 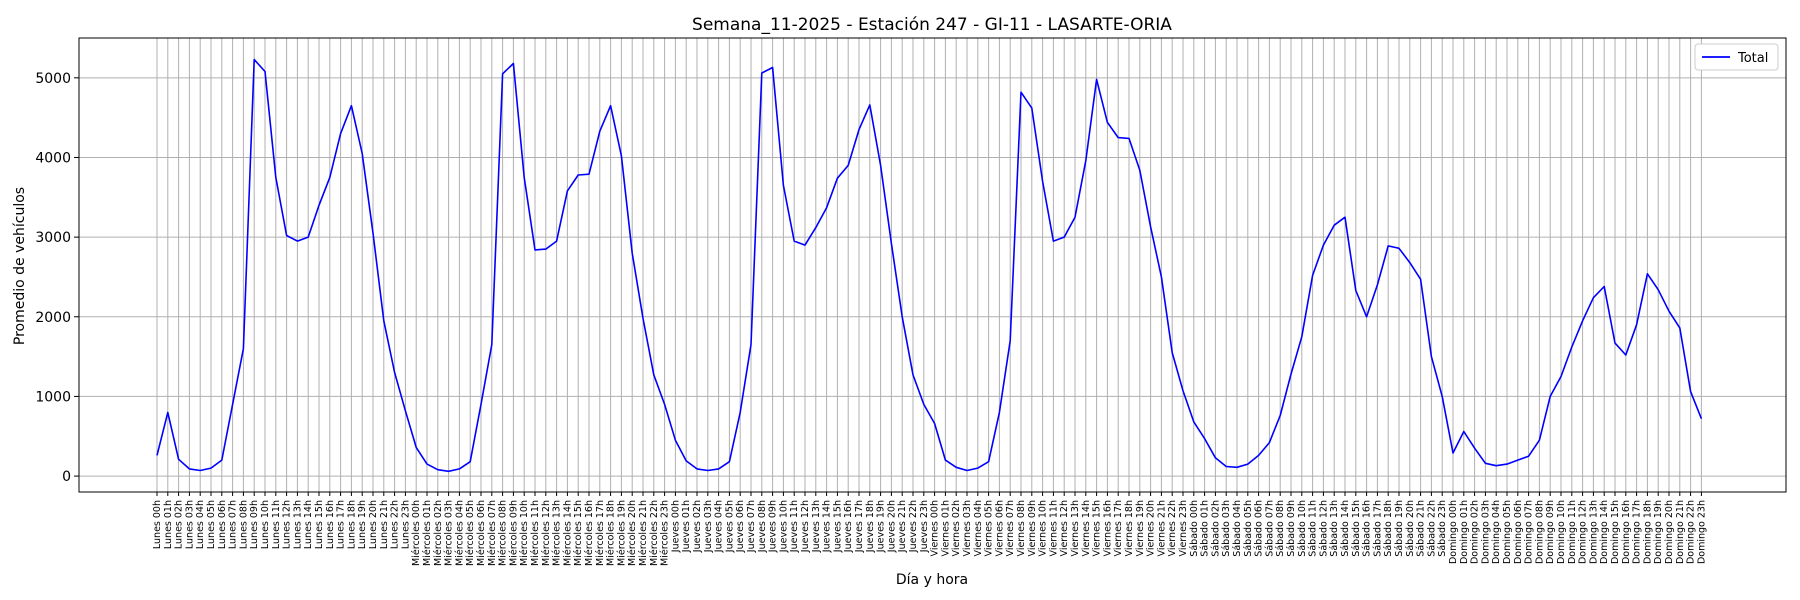 What do you see at coordinates (1280, 528) in the screenshot?
I see `x-tick-label: Sábado 08h` at bounding box center [1280, 528].